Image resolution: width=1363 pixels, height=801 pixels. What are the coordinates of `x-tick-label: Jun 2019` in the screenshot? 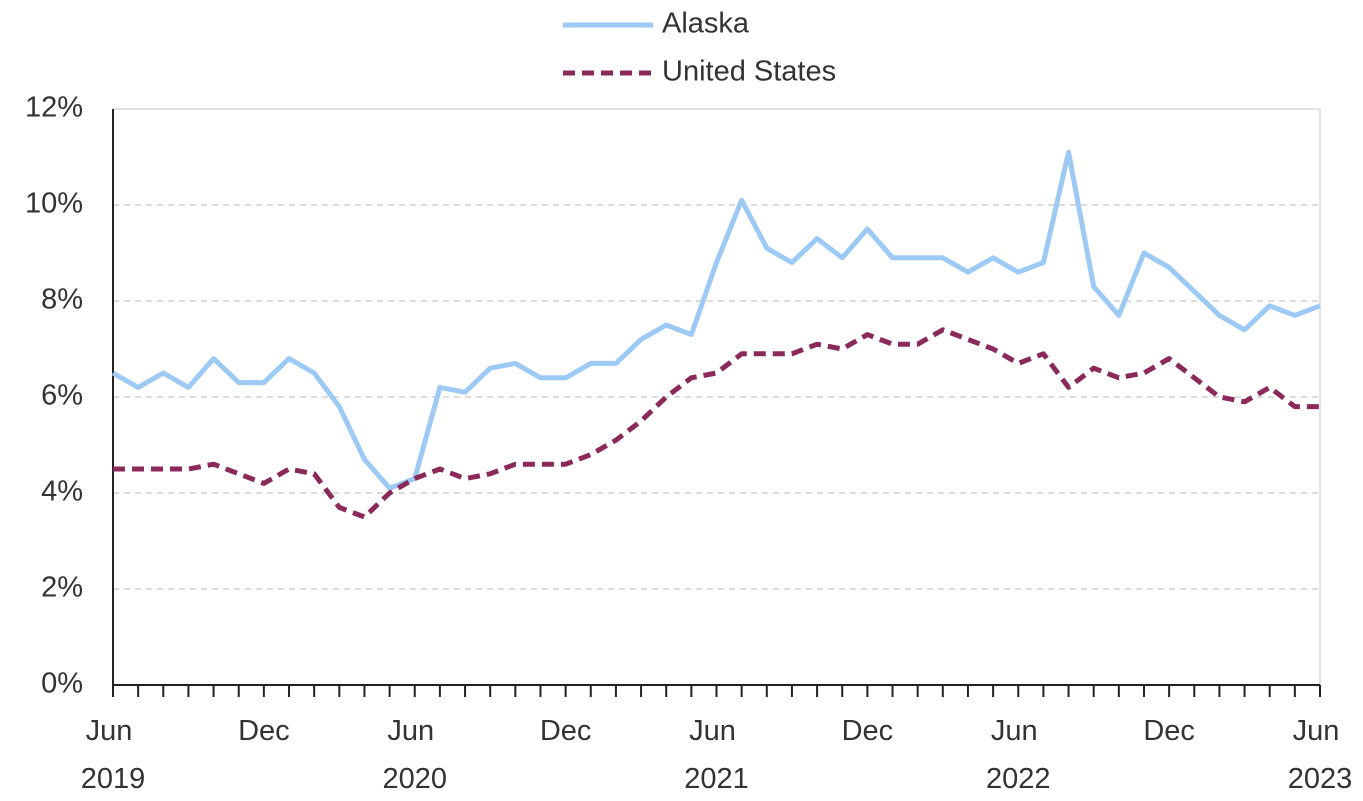 It's located at (113, 755).